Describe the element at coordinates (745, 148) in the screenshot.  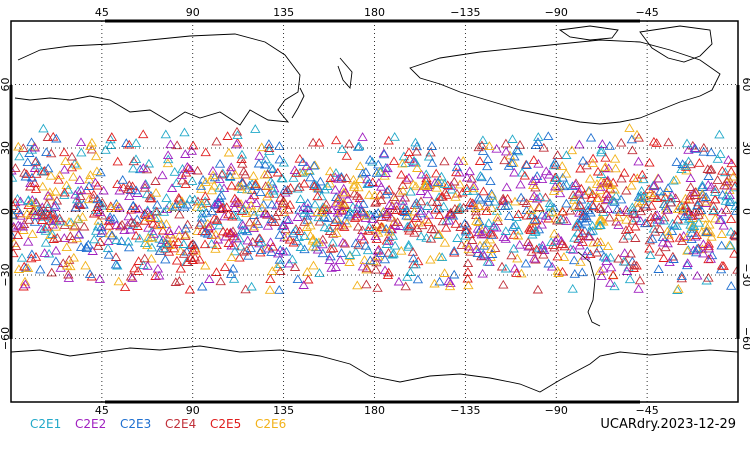
I see `lat-tick-label-right: 30` at that location.